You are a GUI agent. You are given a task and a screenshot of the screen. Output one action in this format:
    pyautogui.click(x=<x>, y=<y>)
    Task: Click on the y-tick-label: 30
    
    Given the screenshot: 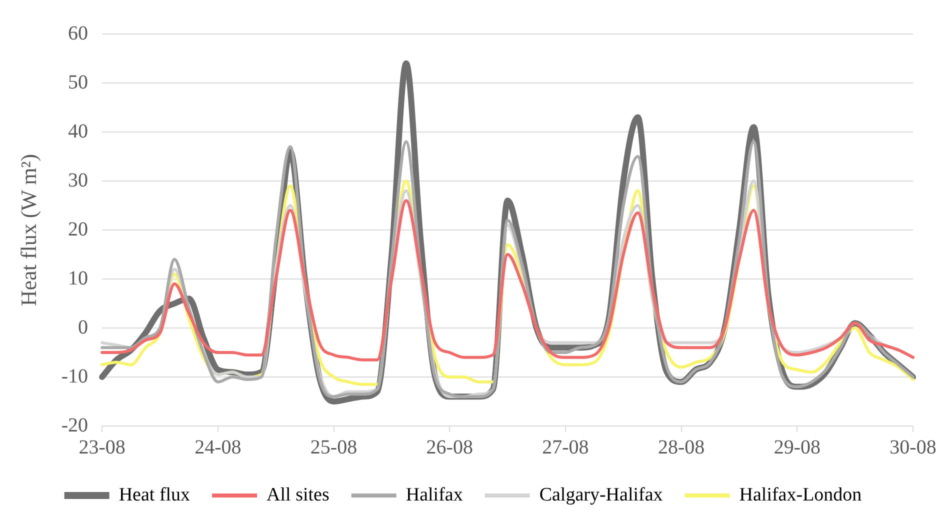 What is the action you would take?
    pyautogui.click(x=78, y=180)
    